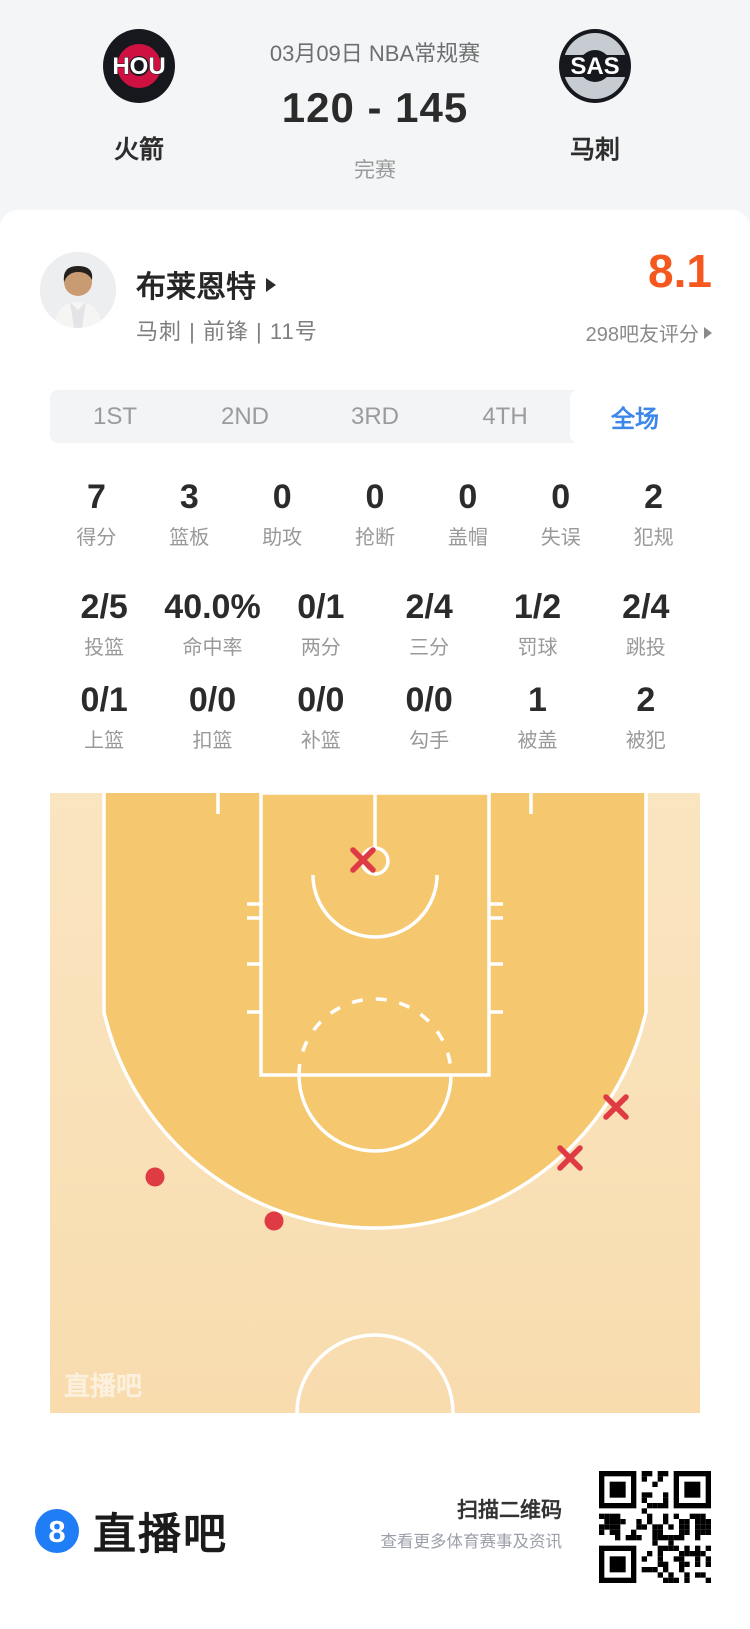  Describe the element at coordinates (429, 648) in the screenshot. I see `stat-label: 三分` at that location.